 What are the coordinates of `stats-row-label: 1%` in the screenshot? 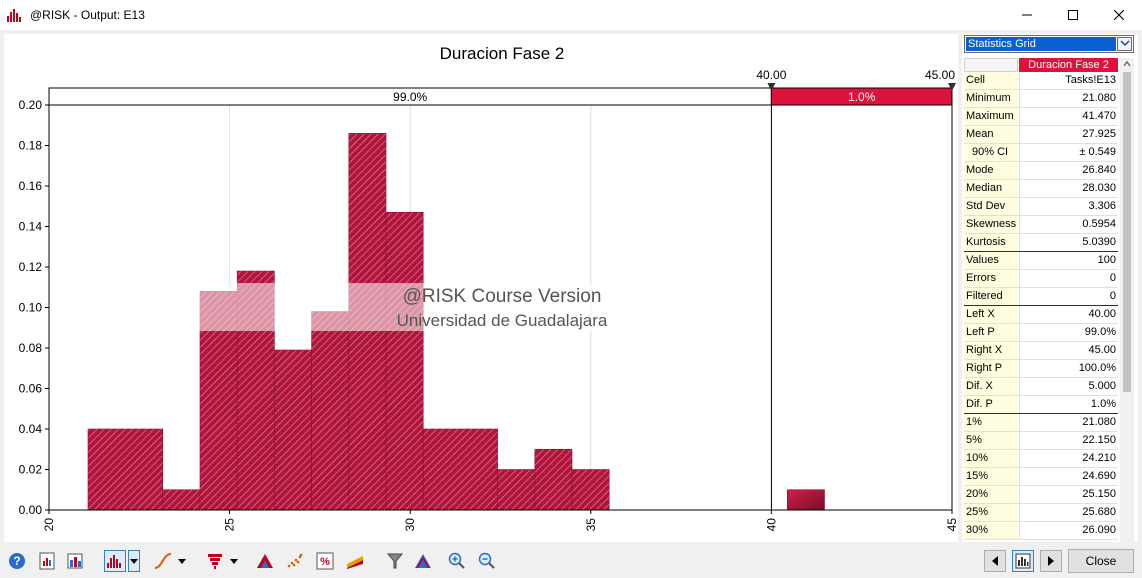 It's located at (991, 422).